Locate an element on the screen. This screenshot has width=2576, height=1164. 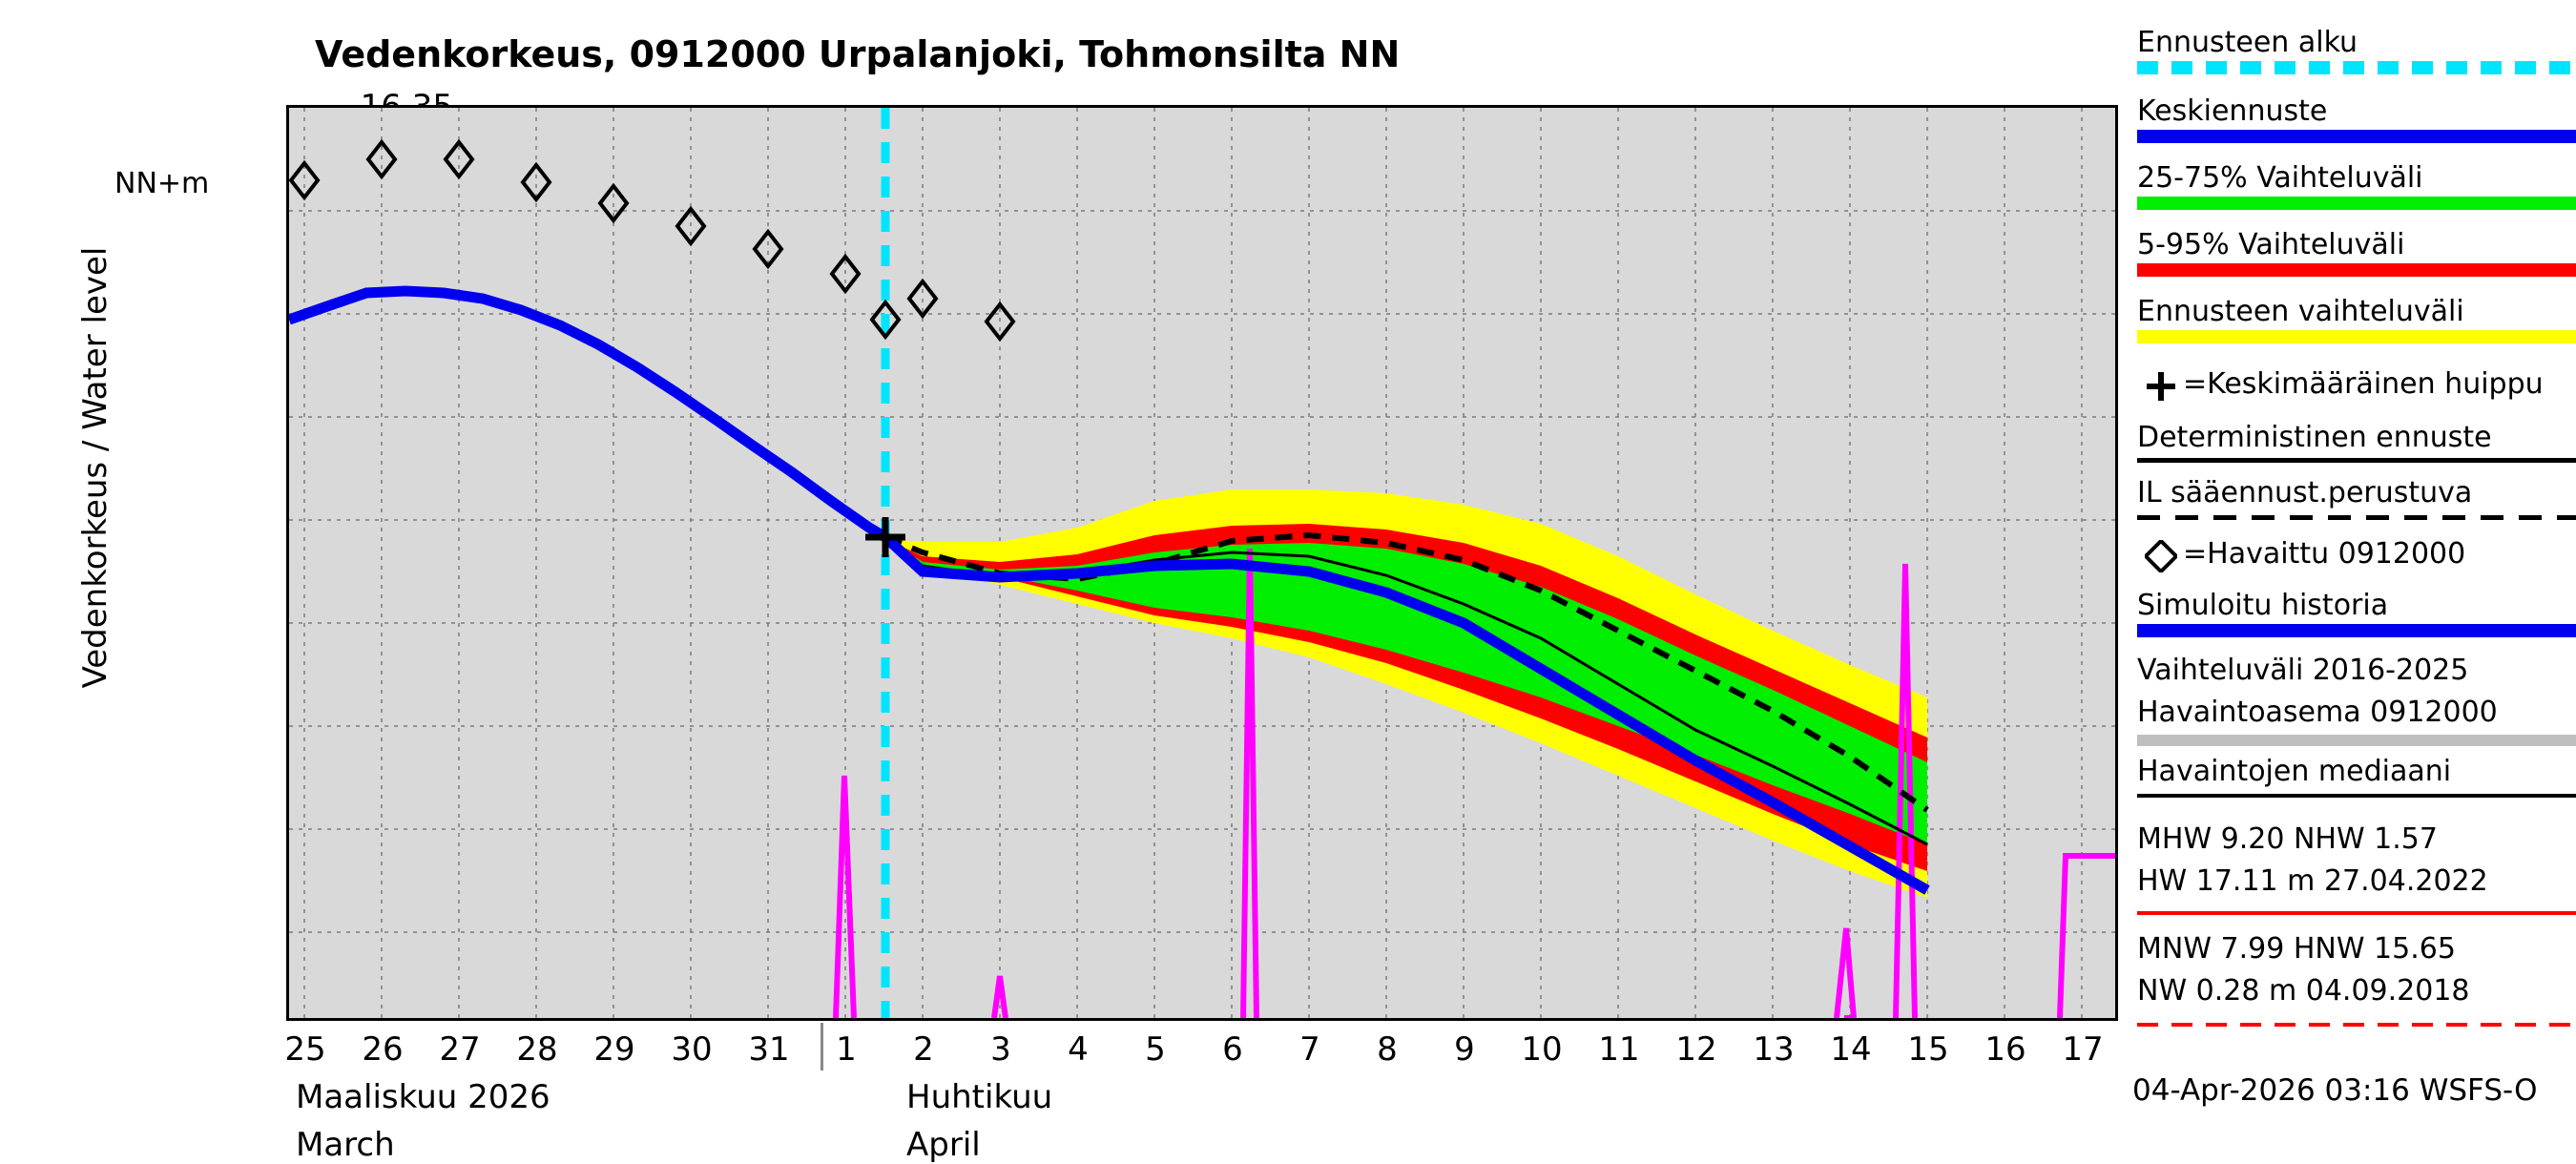
x-tick-18: 12 is located at coordinates (1696, 1050).